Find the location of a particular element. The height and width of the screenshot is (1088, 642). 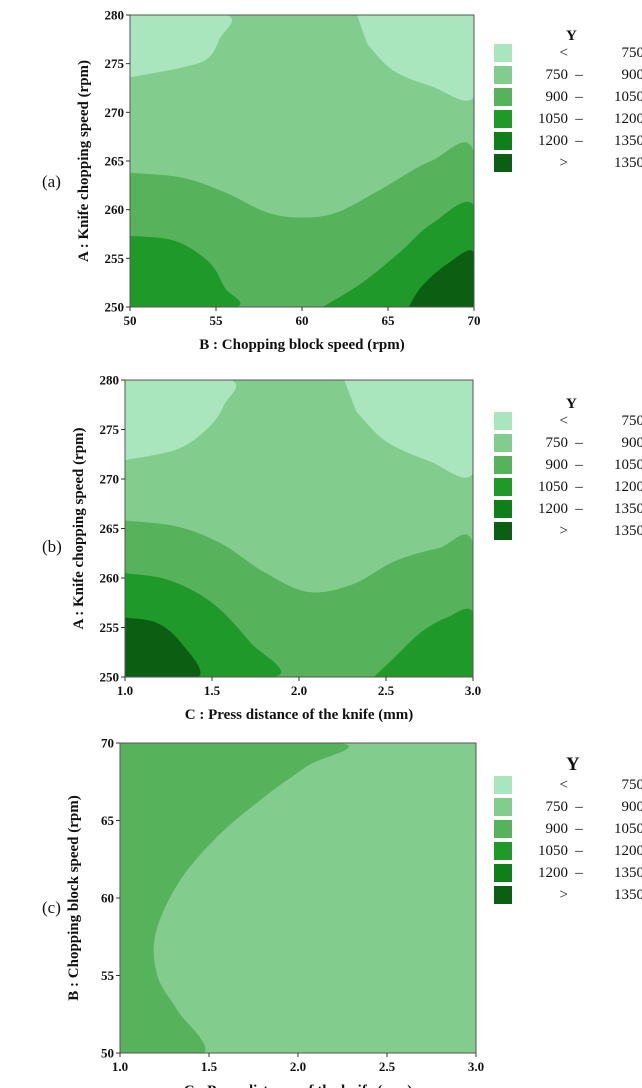

panel-label-c: (c) is located at coordinates (51, 907).